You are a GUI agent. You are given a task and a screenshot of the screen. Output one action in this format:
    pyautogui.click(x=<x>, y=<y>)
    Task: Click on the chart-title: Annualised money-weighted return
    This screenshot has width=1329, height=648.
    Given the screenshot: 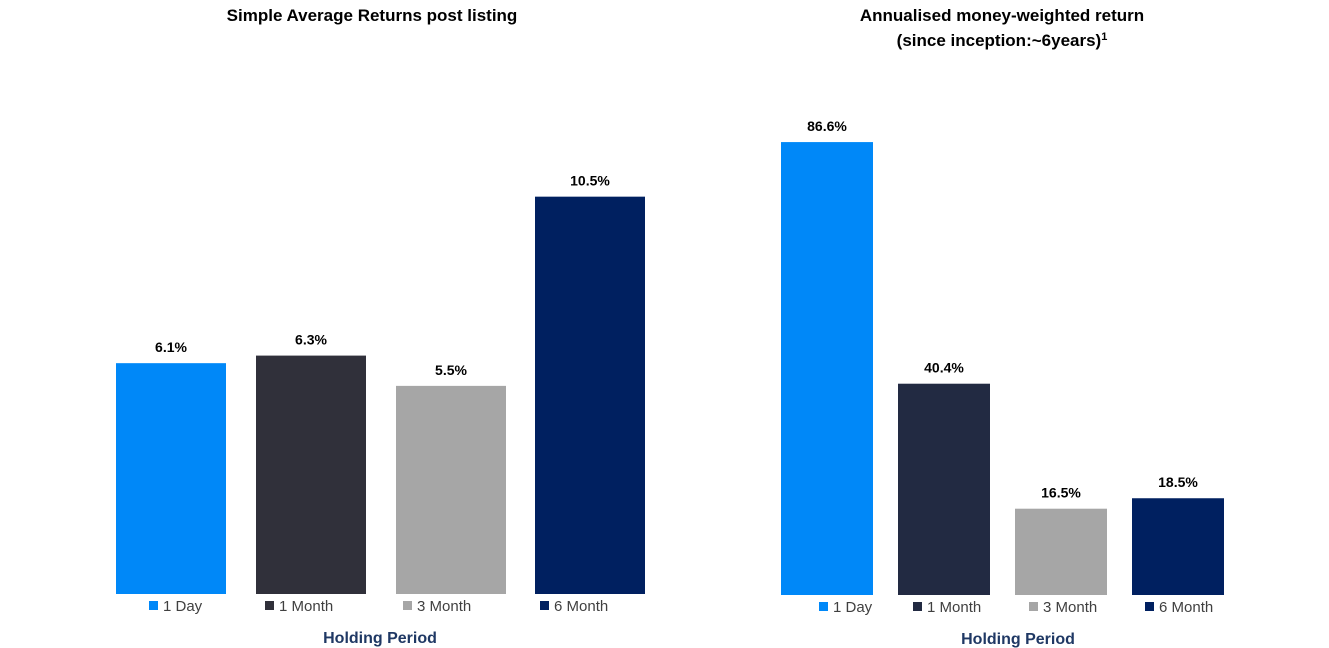 What is the action you would take?
    pyautogui.click(x=1002, y=15)
    